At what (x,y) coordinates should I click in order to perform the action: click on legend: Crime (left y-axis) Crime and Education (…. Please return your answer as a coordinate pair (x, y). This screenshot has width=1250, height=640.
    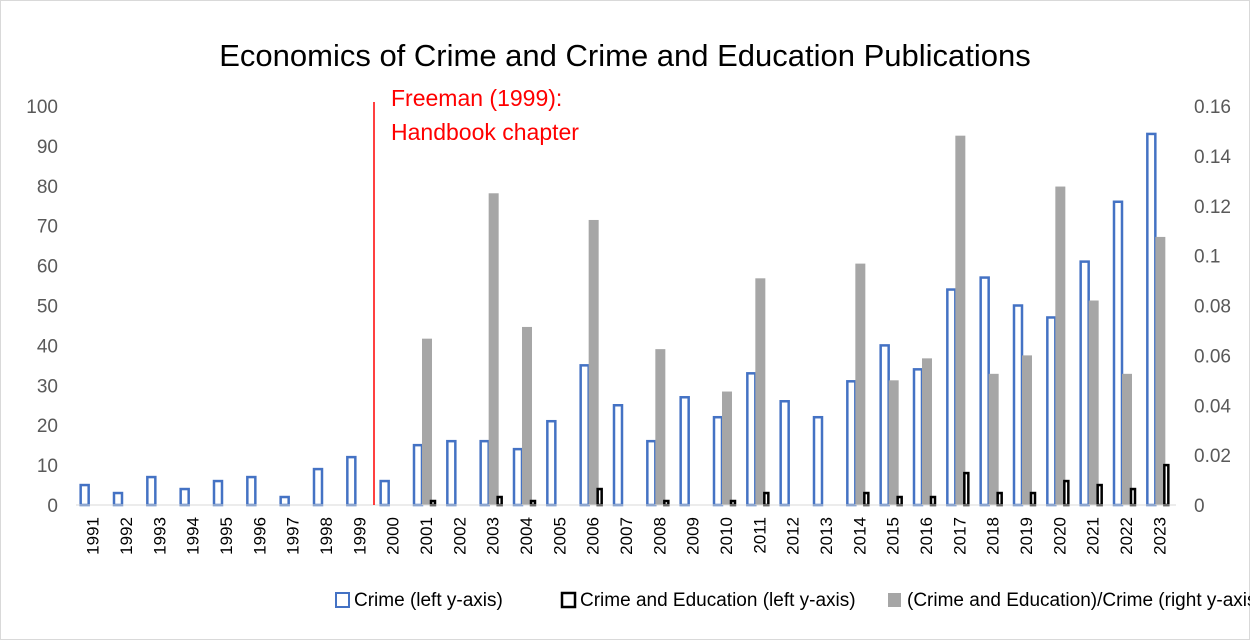
    Looking at the image, I should click on (792, 600).